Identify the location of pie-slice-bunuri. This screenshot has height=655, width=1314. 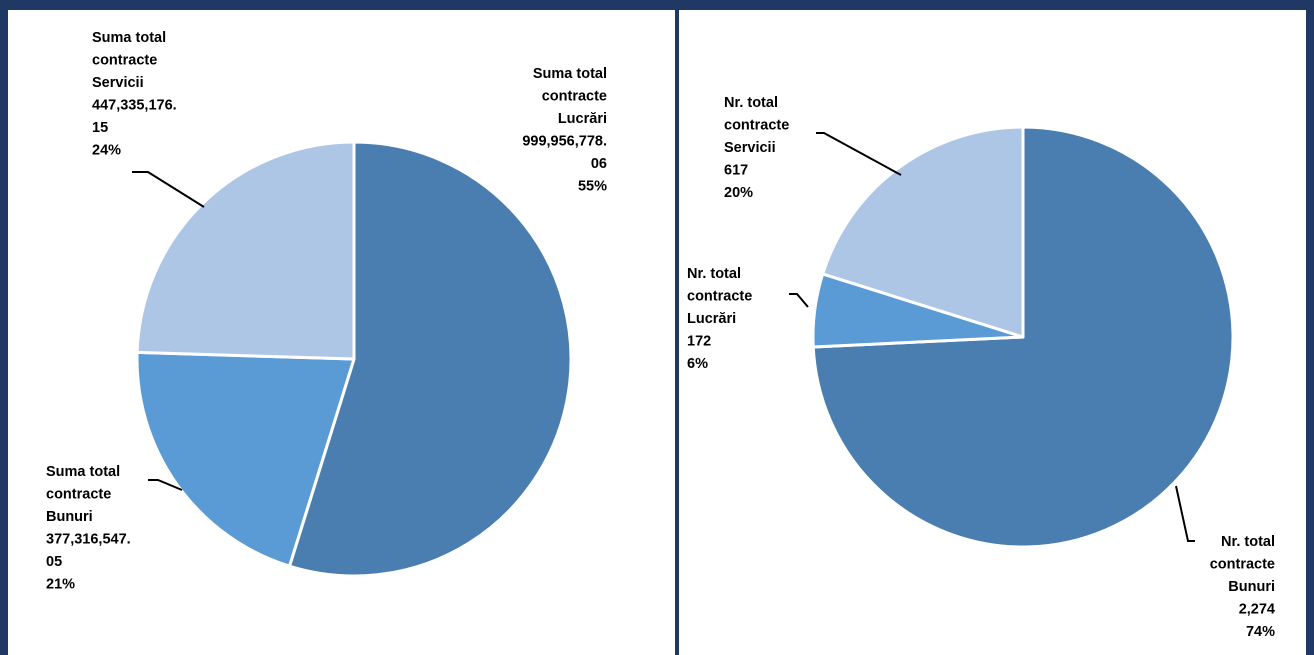
(245, 459).